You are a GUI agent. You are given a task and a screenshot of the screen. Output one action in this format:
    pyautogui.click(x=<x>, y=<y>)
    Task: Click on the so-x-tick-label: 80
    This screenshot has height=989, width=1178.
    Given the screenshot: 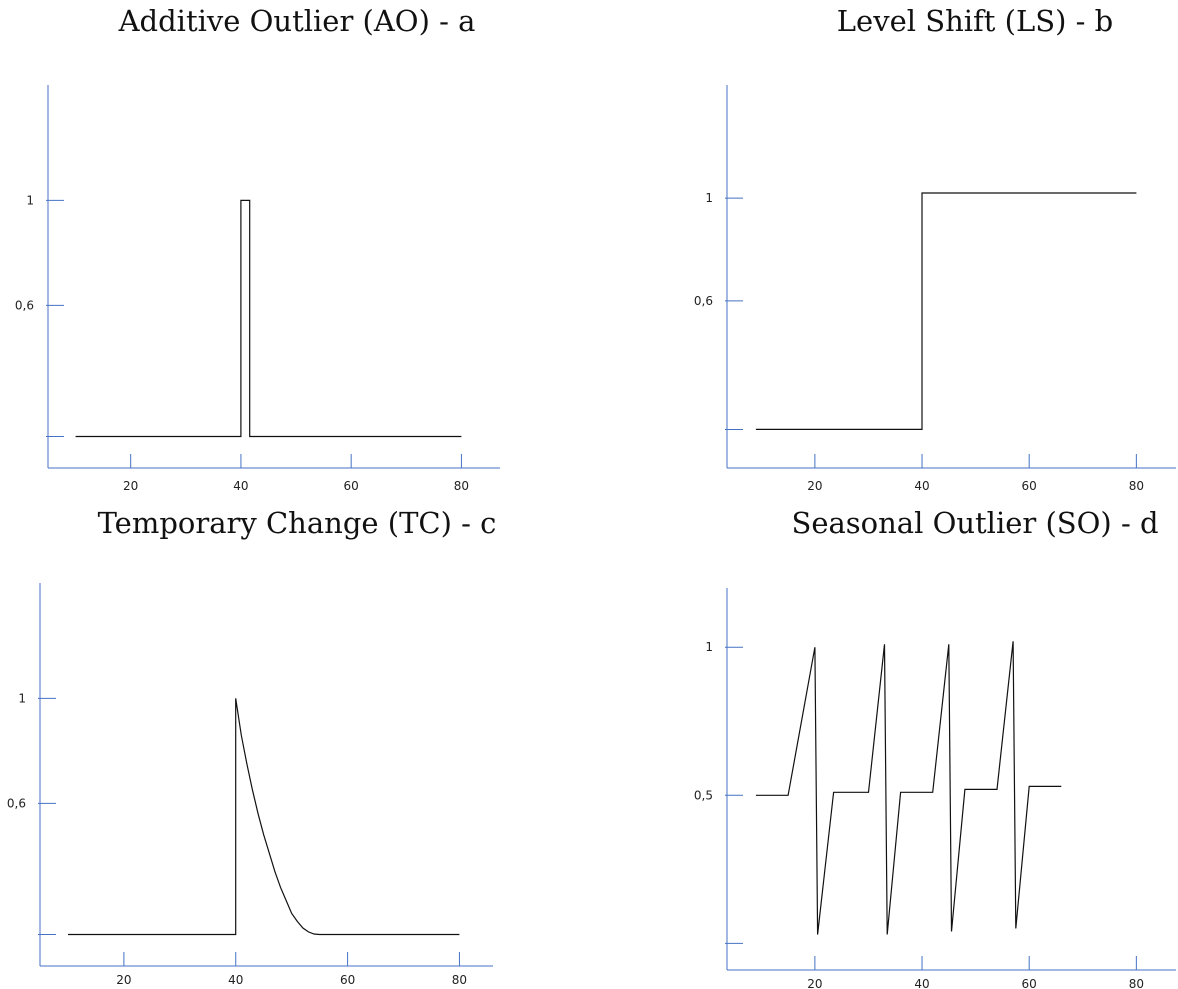 What is the action you would take?
    pyautogui.click(x=1136, y=983)
    